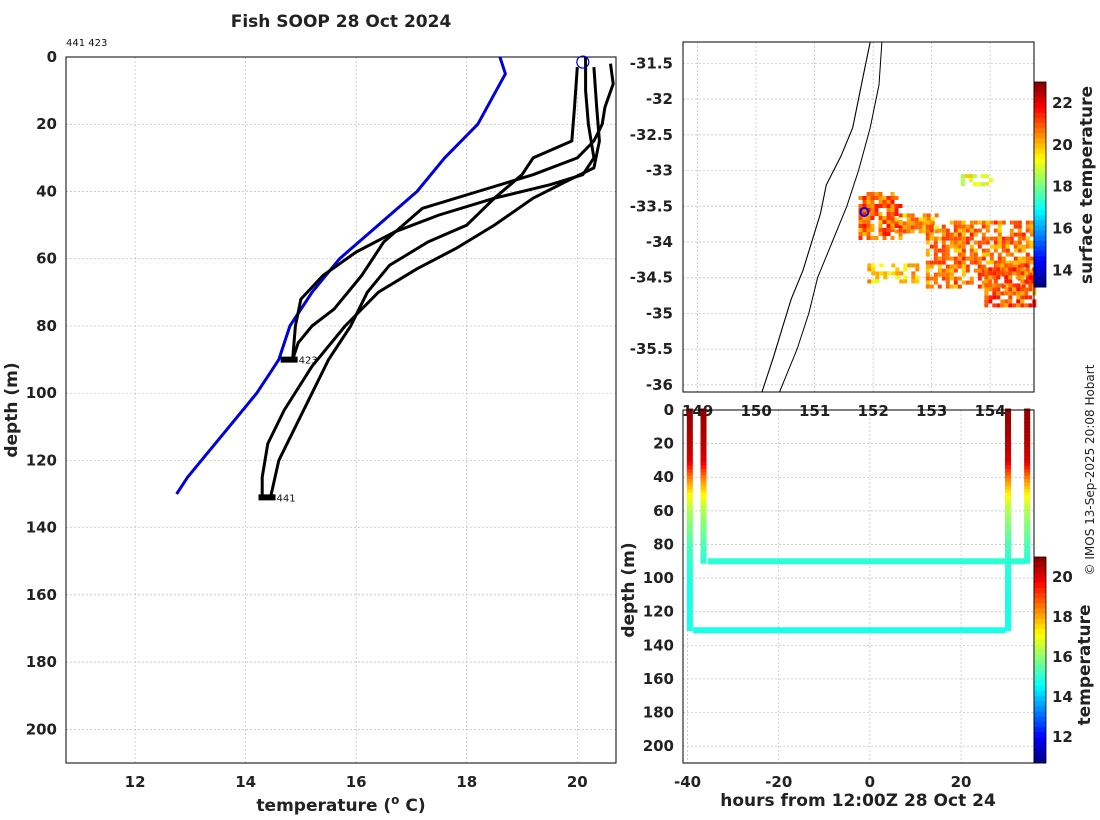  Describe the element at coordinates (822, 217) in the screenshot. I see `coastline` at that location.